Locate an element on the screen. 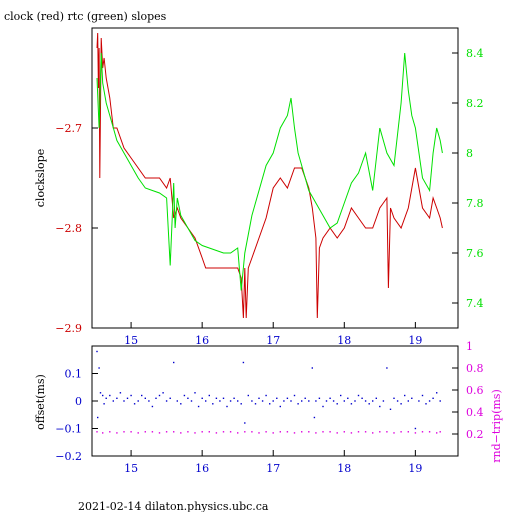  top-x-tick-label: 16 is located at coordinates (202, 340).